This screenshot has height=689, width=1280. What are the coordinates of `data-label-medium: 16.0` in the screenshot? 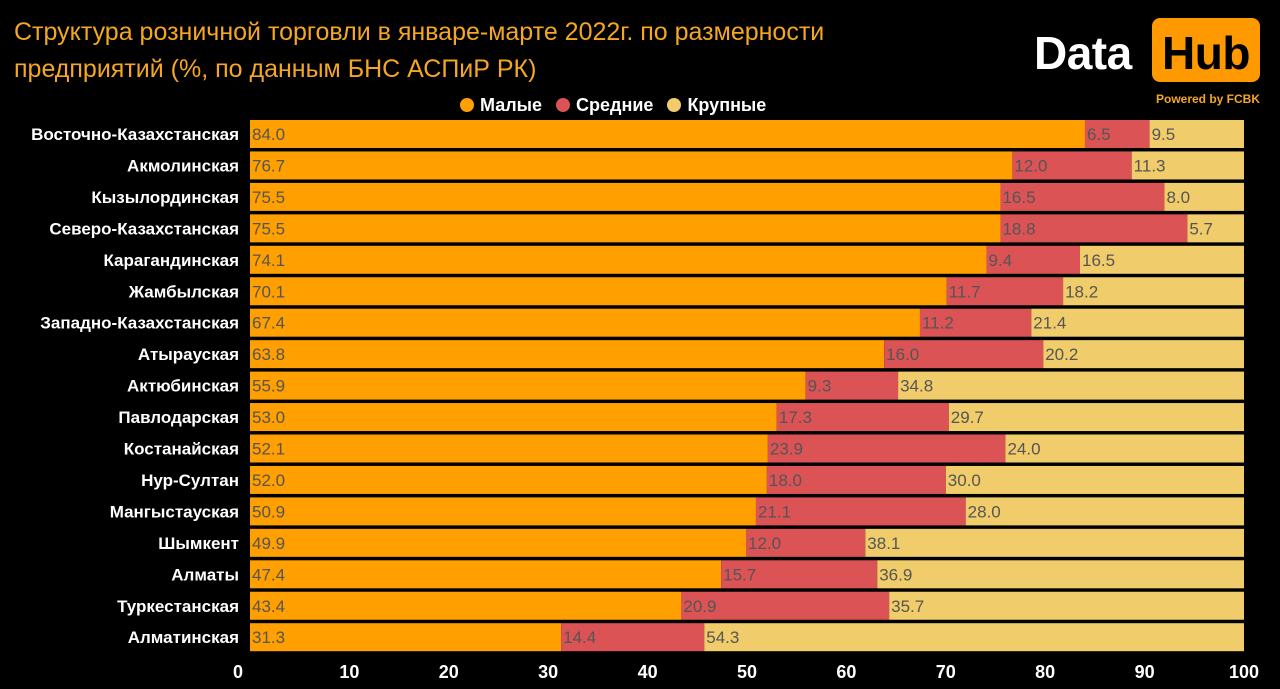 It's located at (902, 354).